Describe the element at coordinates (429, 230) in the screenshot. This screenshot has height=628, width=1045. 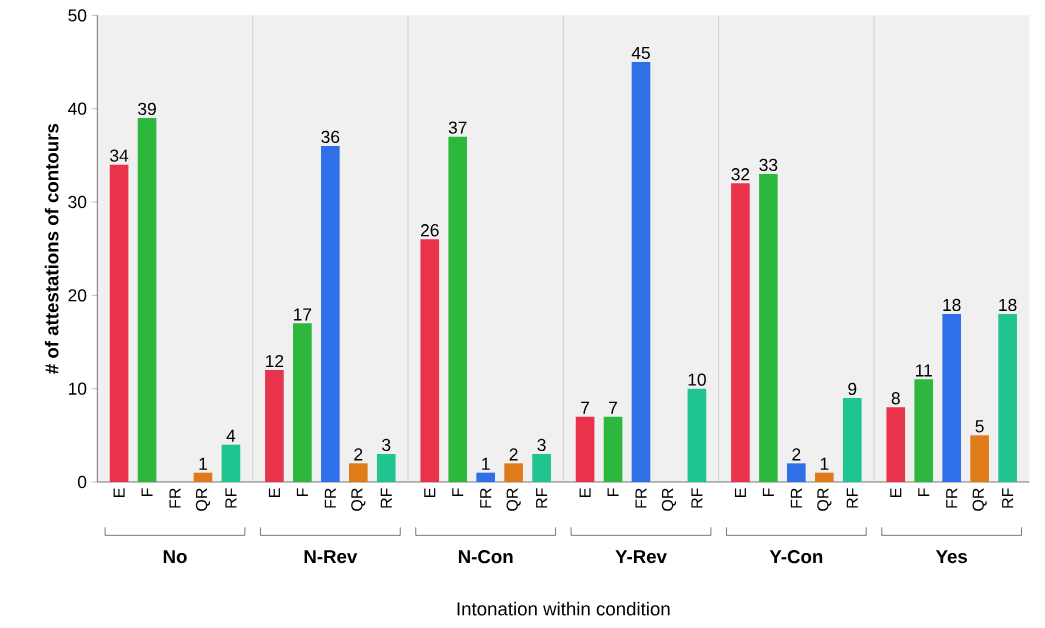
I see `data-label: 26` at that location.